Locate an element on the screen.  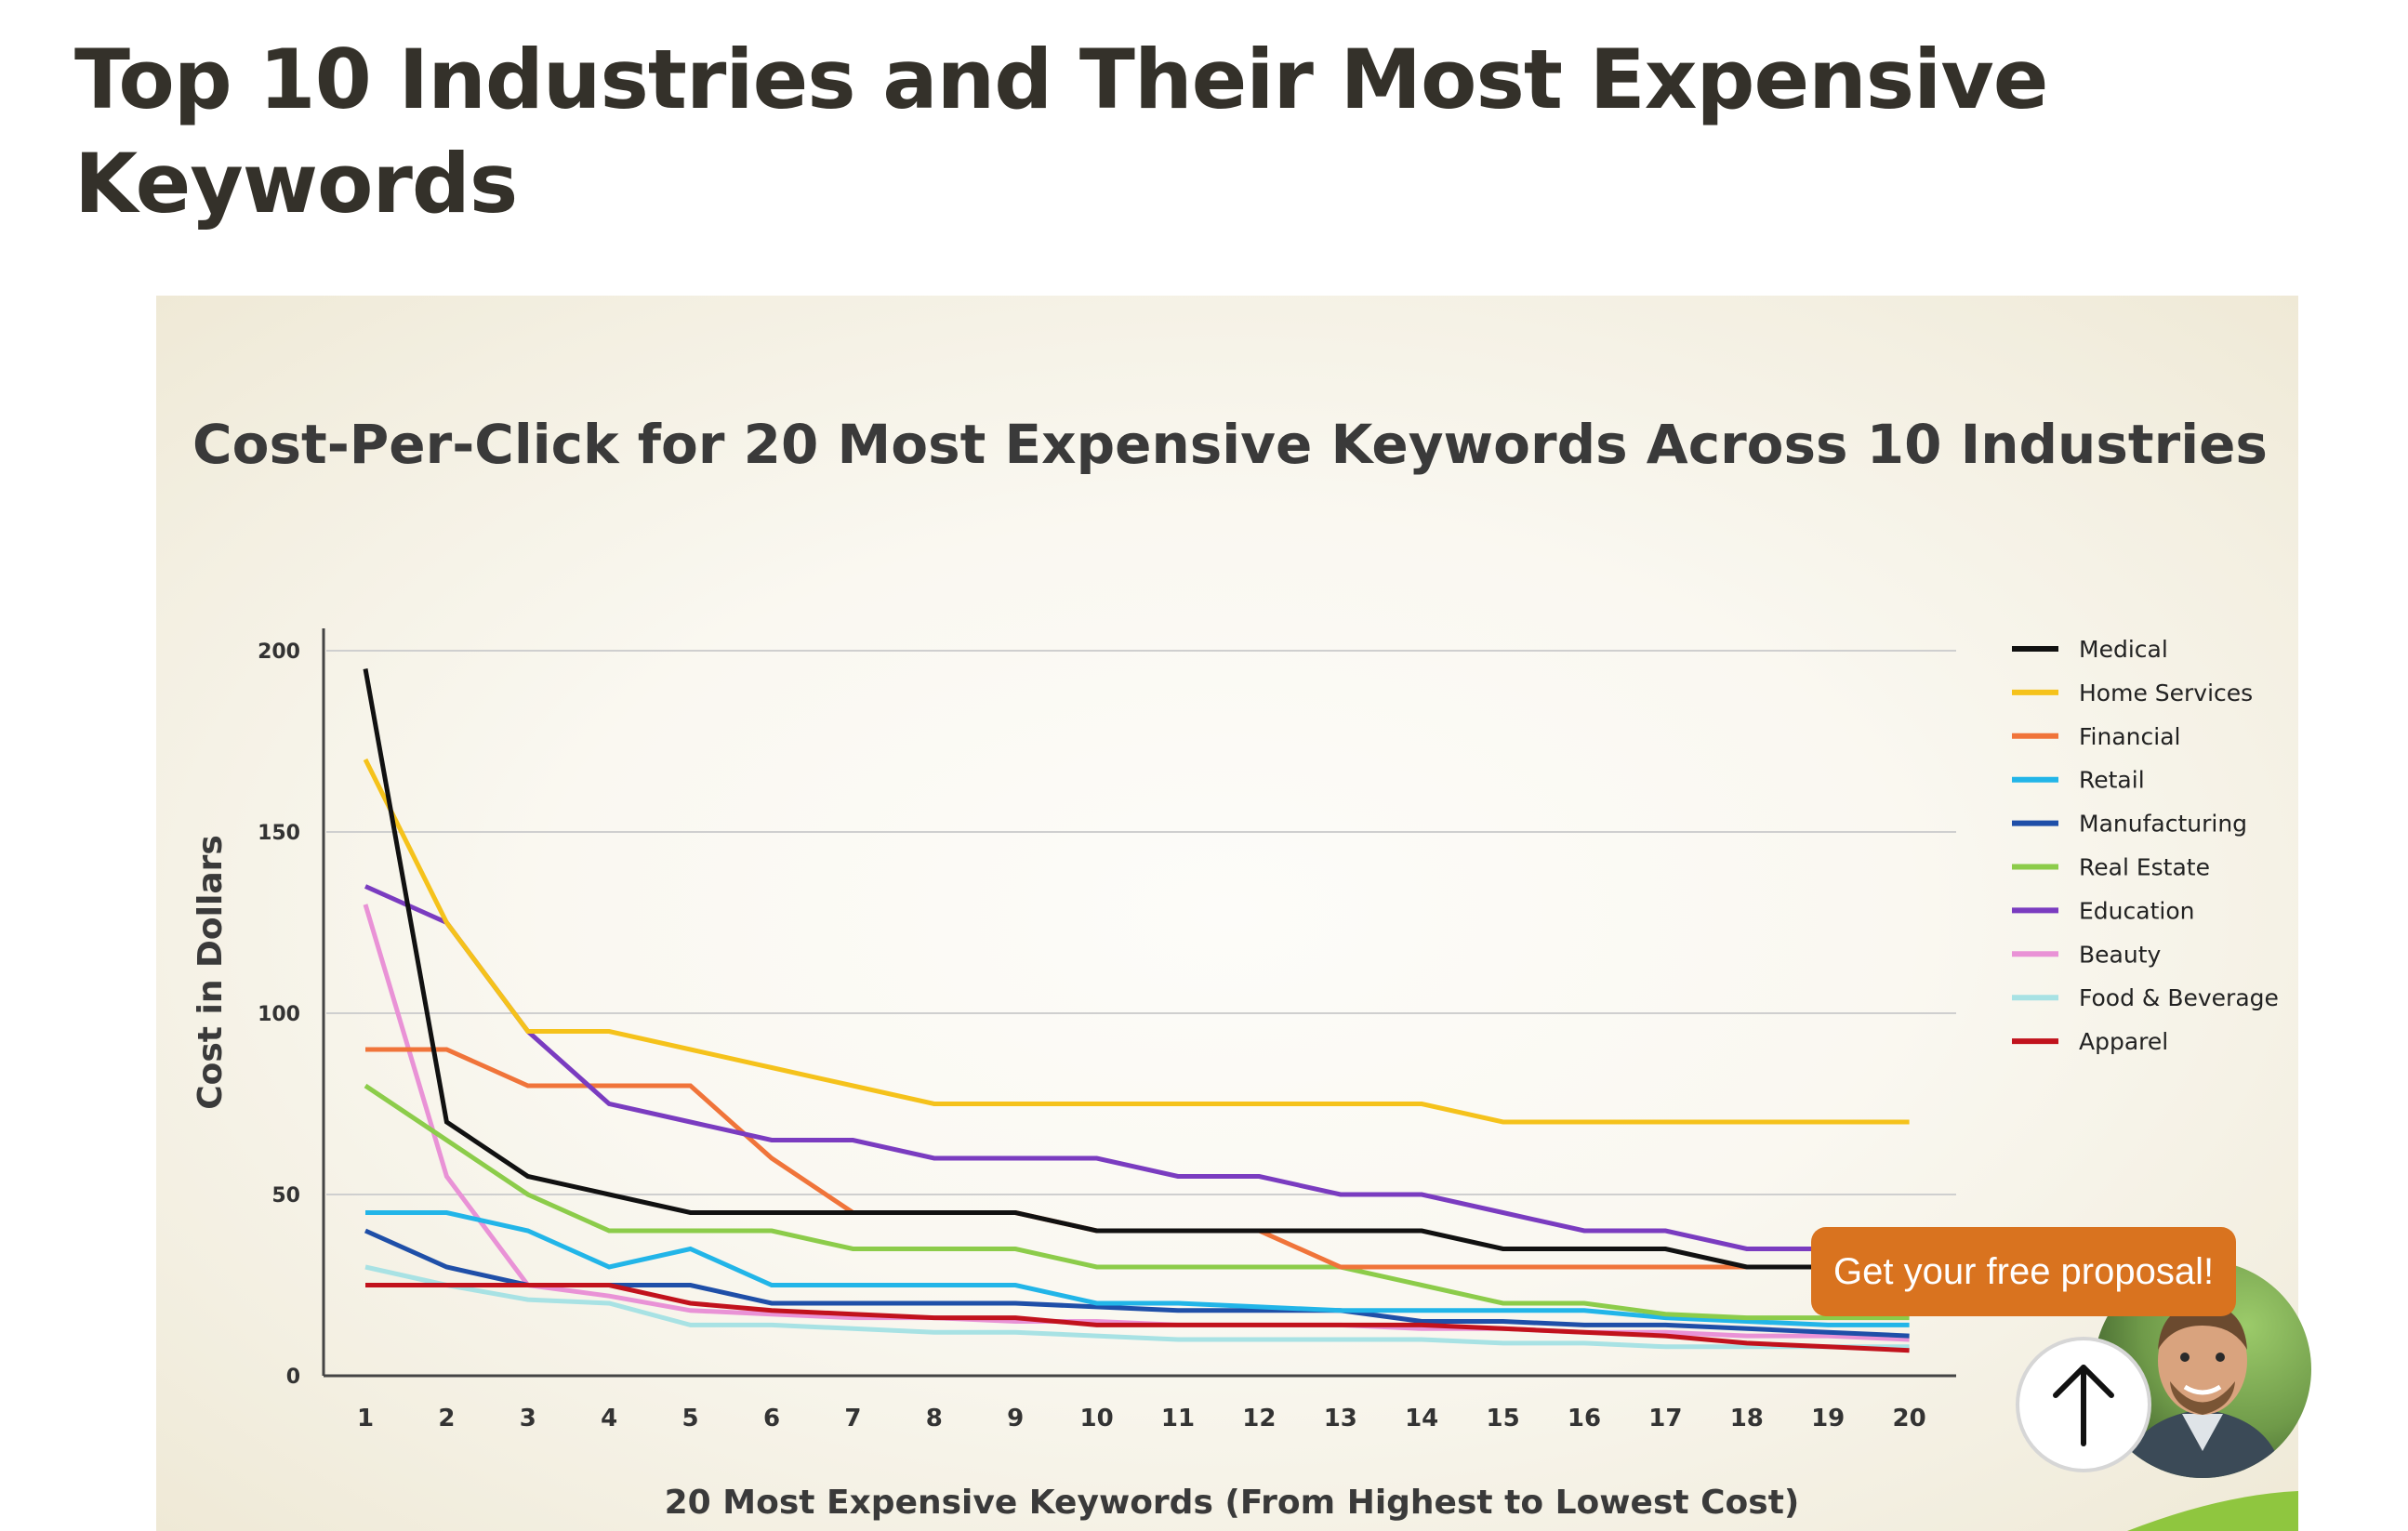
series-line-food-beverage is located at coordinates (1137, 1307).